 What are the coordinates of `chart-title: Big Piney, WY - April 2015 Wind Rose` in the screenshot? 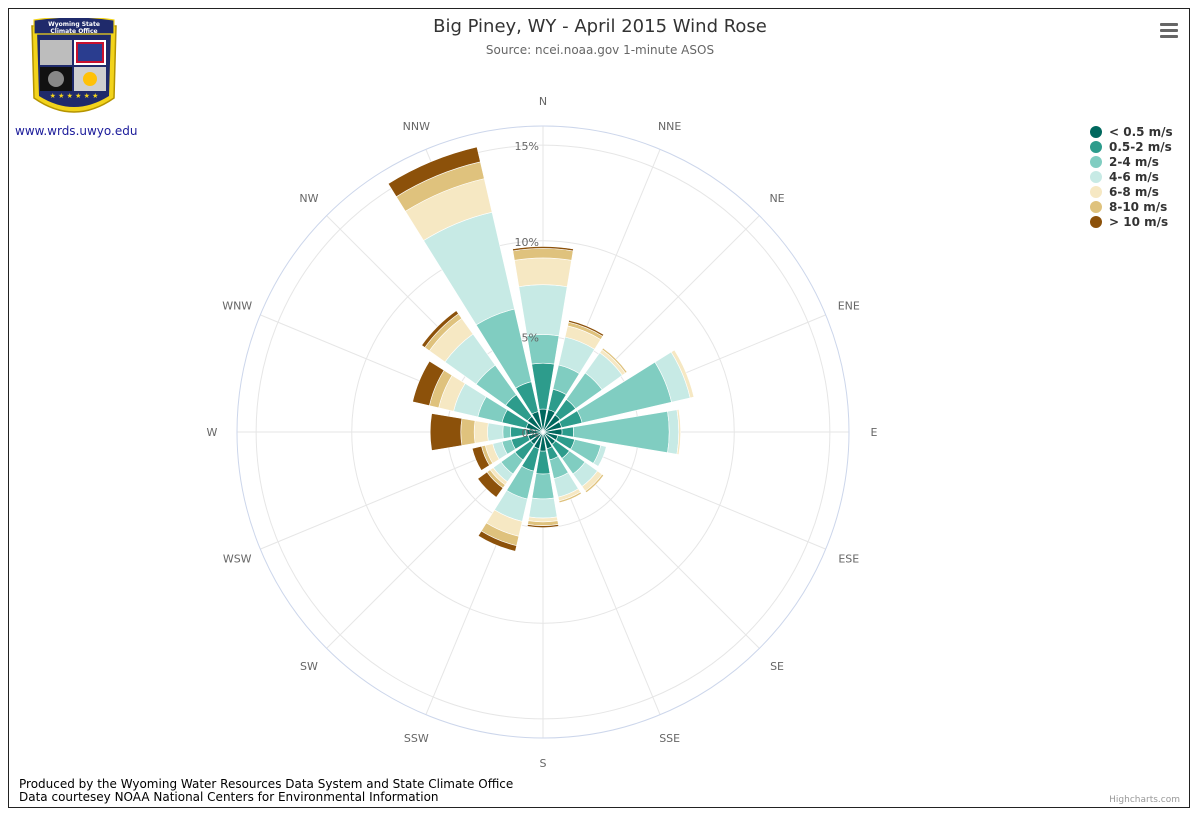 It's located at (600, 26).